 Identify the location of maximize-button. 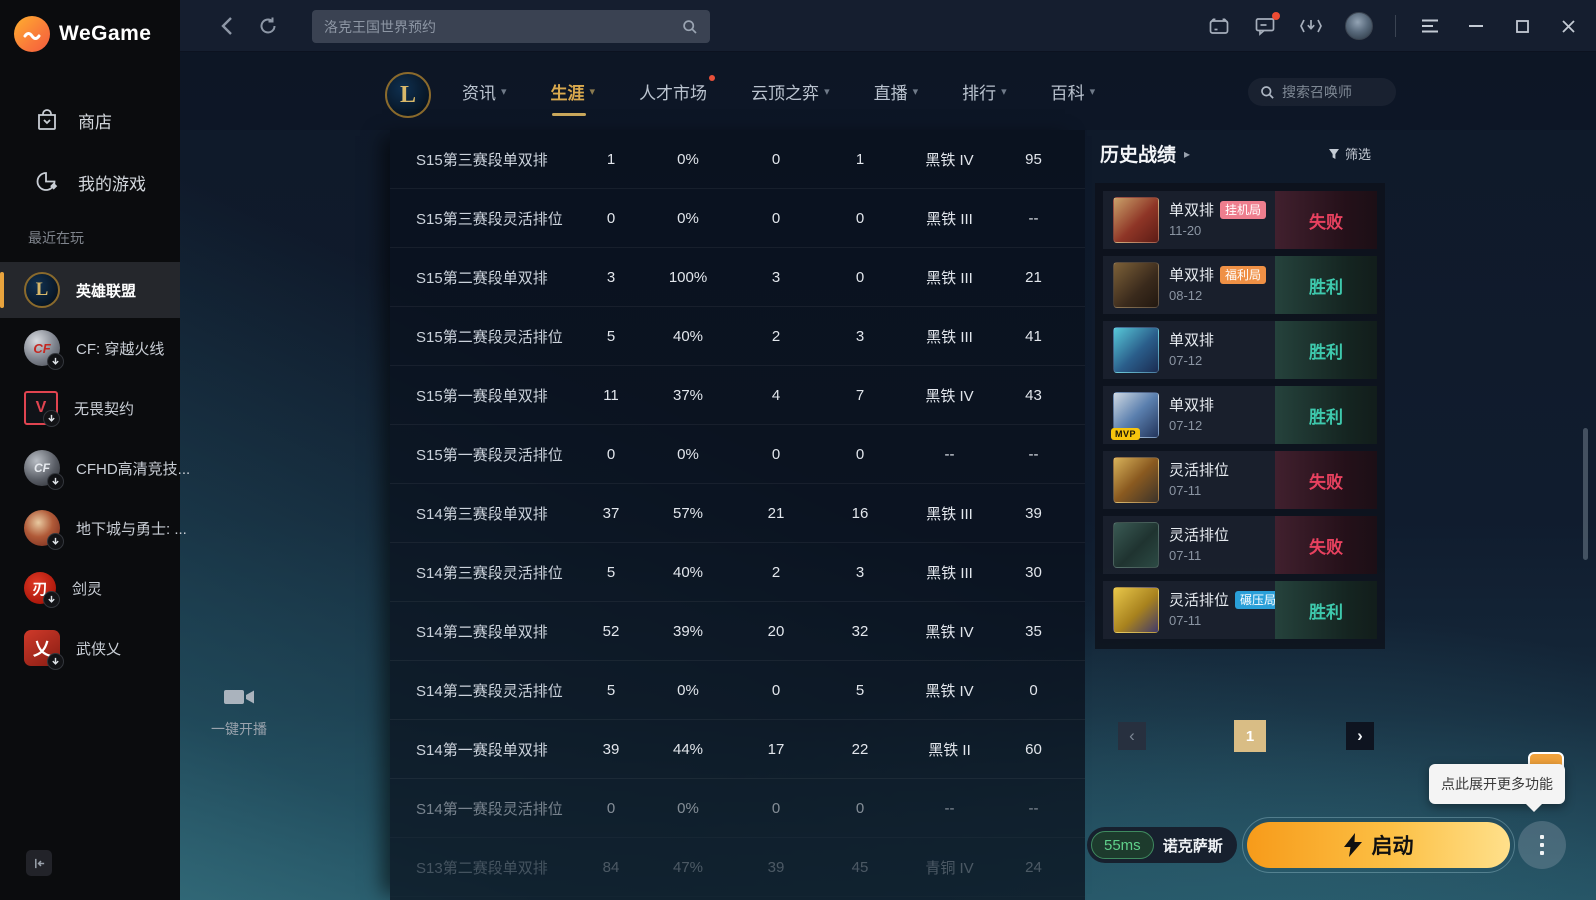
(1522, 26).